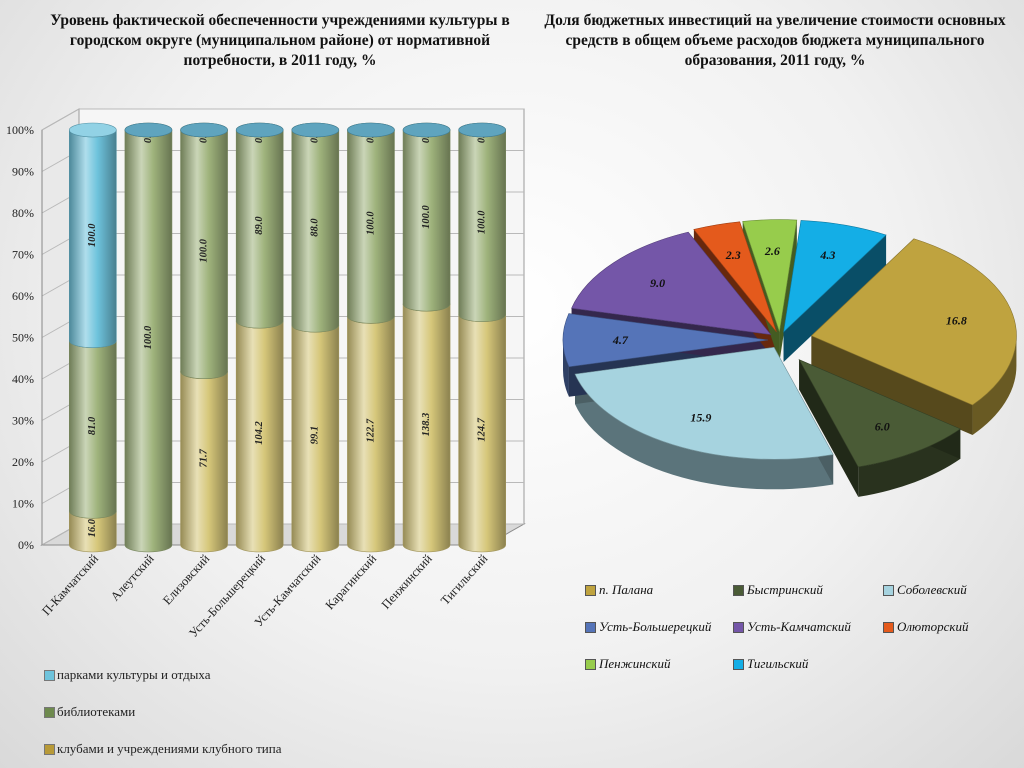 The height and width of the screenshot is (768, 1024). I want to click on pie-legend-item: Тигильский, so click(808, 664).